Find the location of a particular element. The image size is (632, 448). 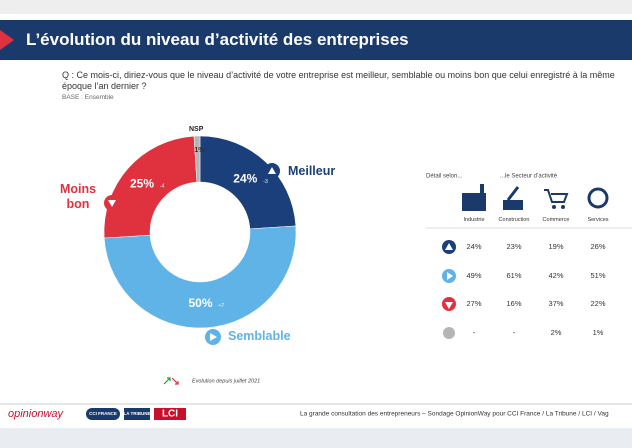

icon-cart is located at coordinates (556, 196).